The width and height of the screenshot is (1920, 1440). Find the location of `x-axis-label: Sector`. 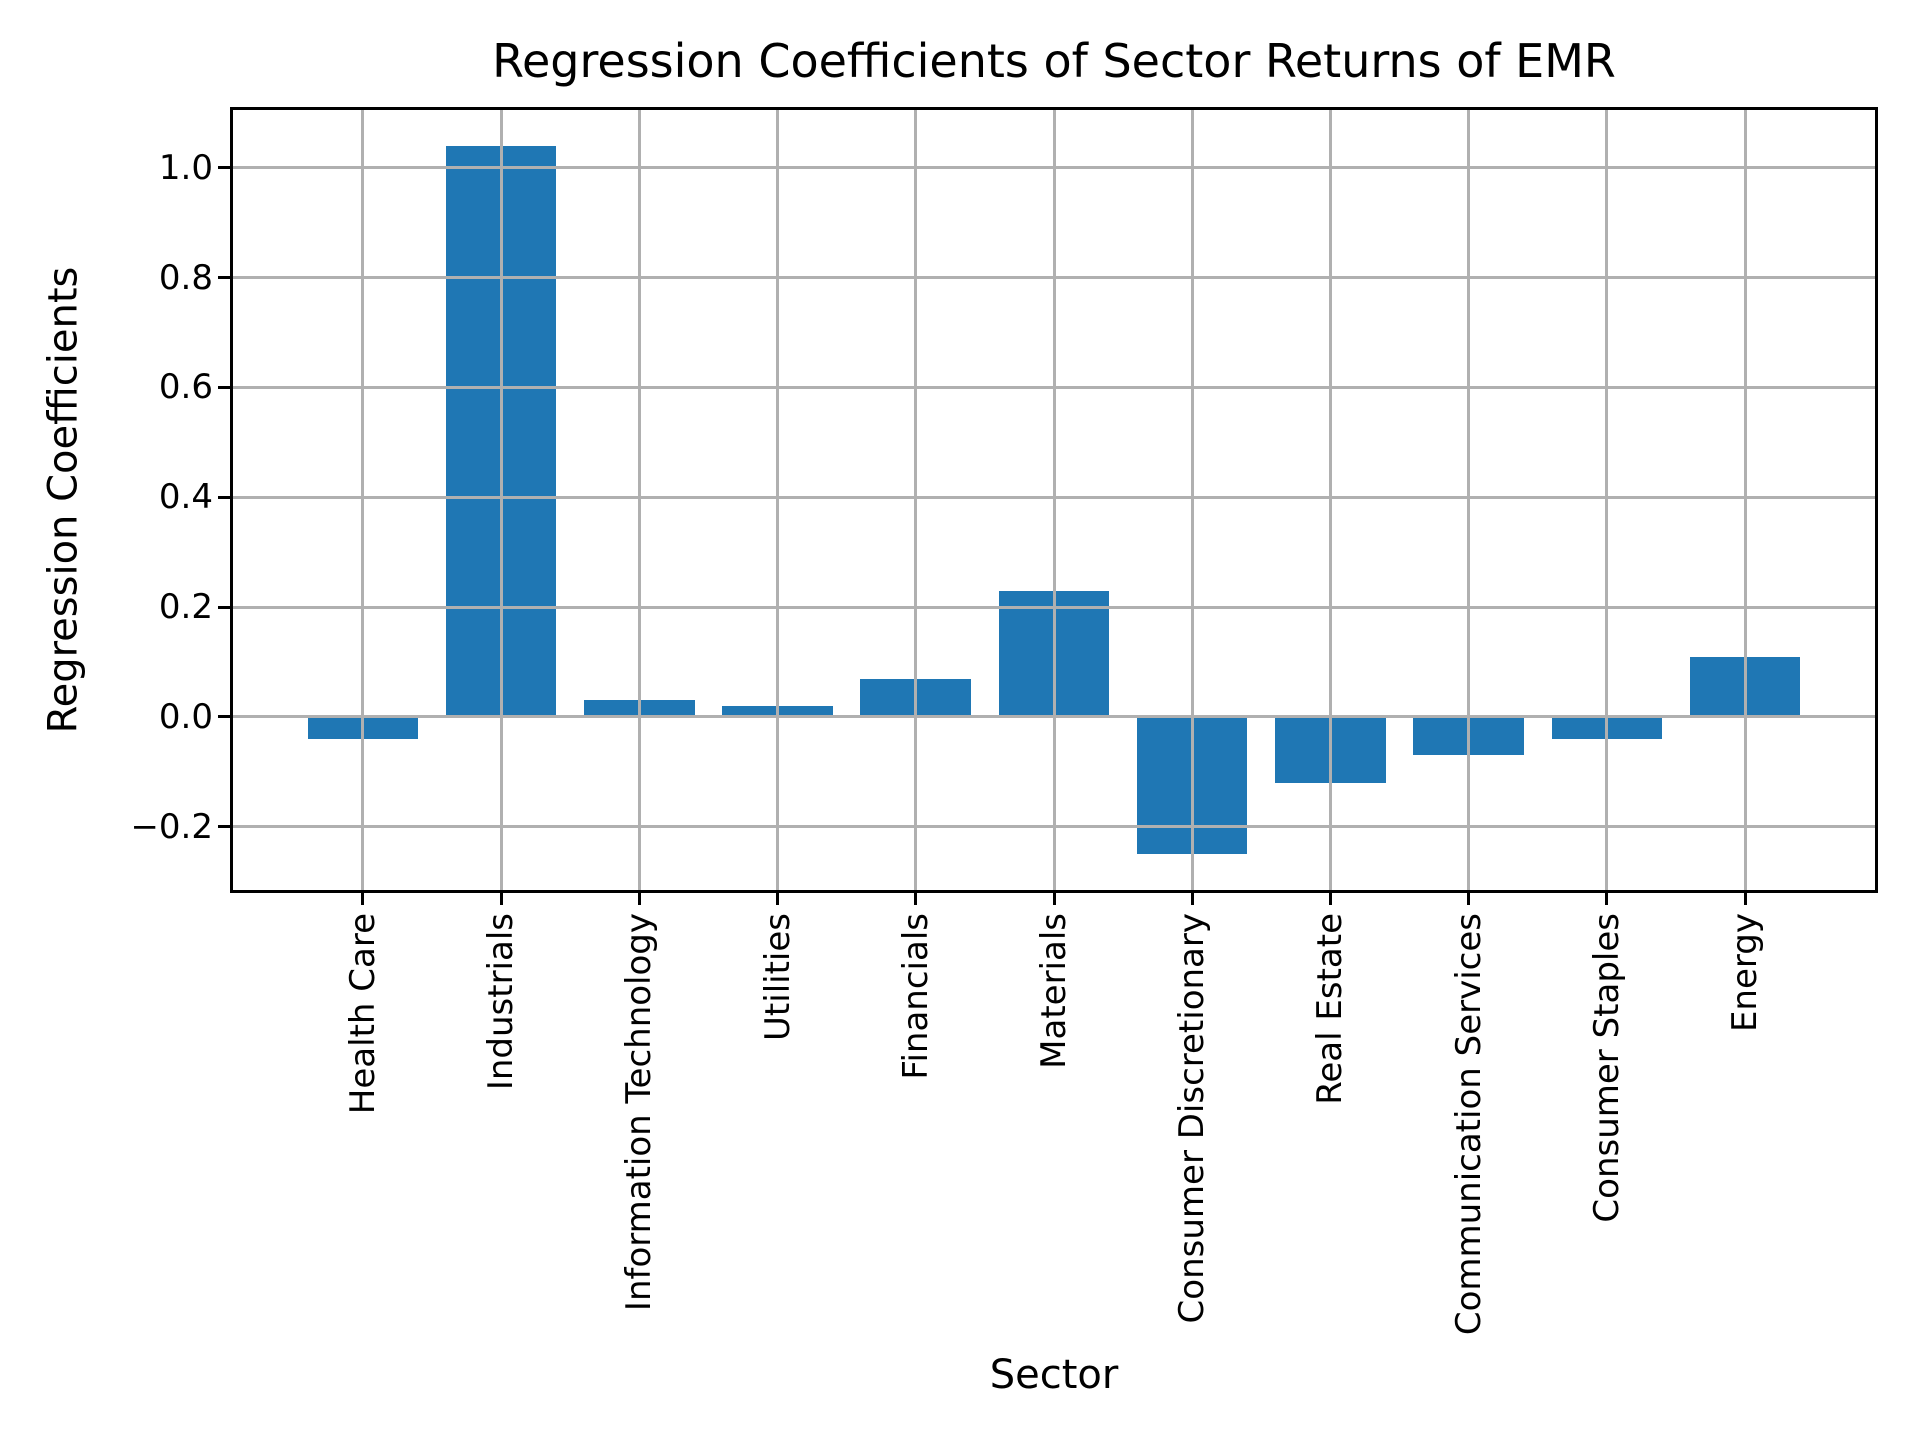

x-axis-label: Sector is located at coordinates (1054, 1375).